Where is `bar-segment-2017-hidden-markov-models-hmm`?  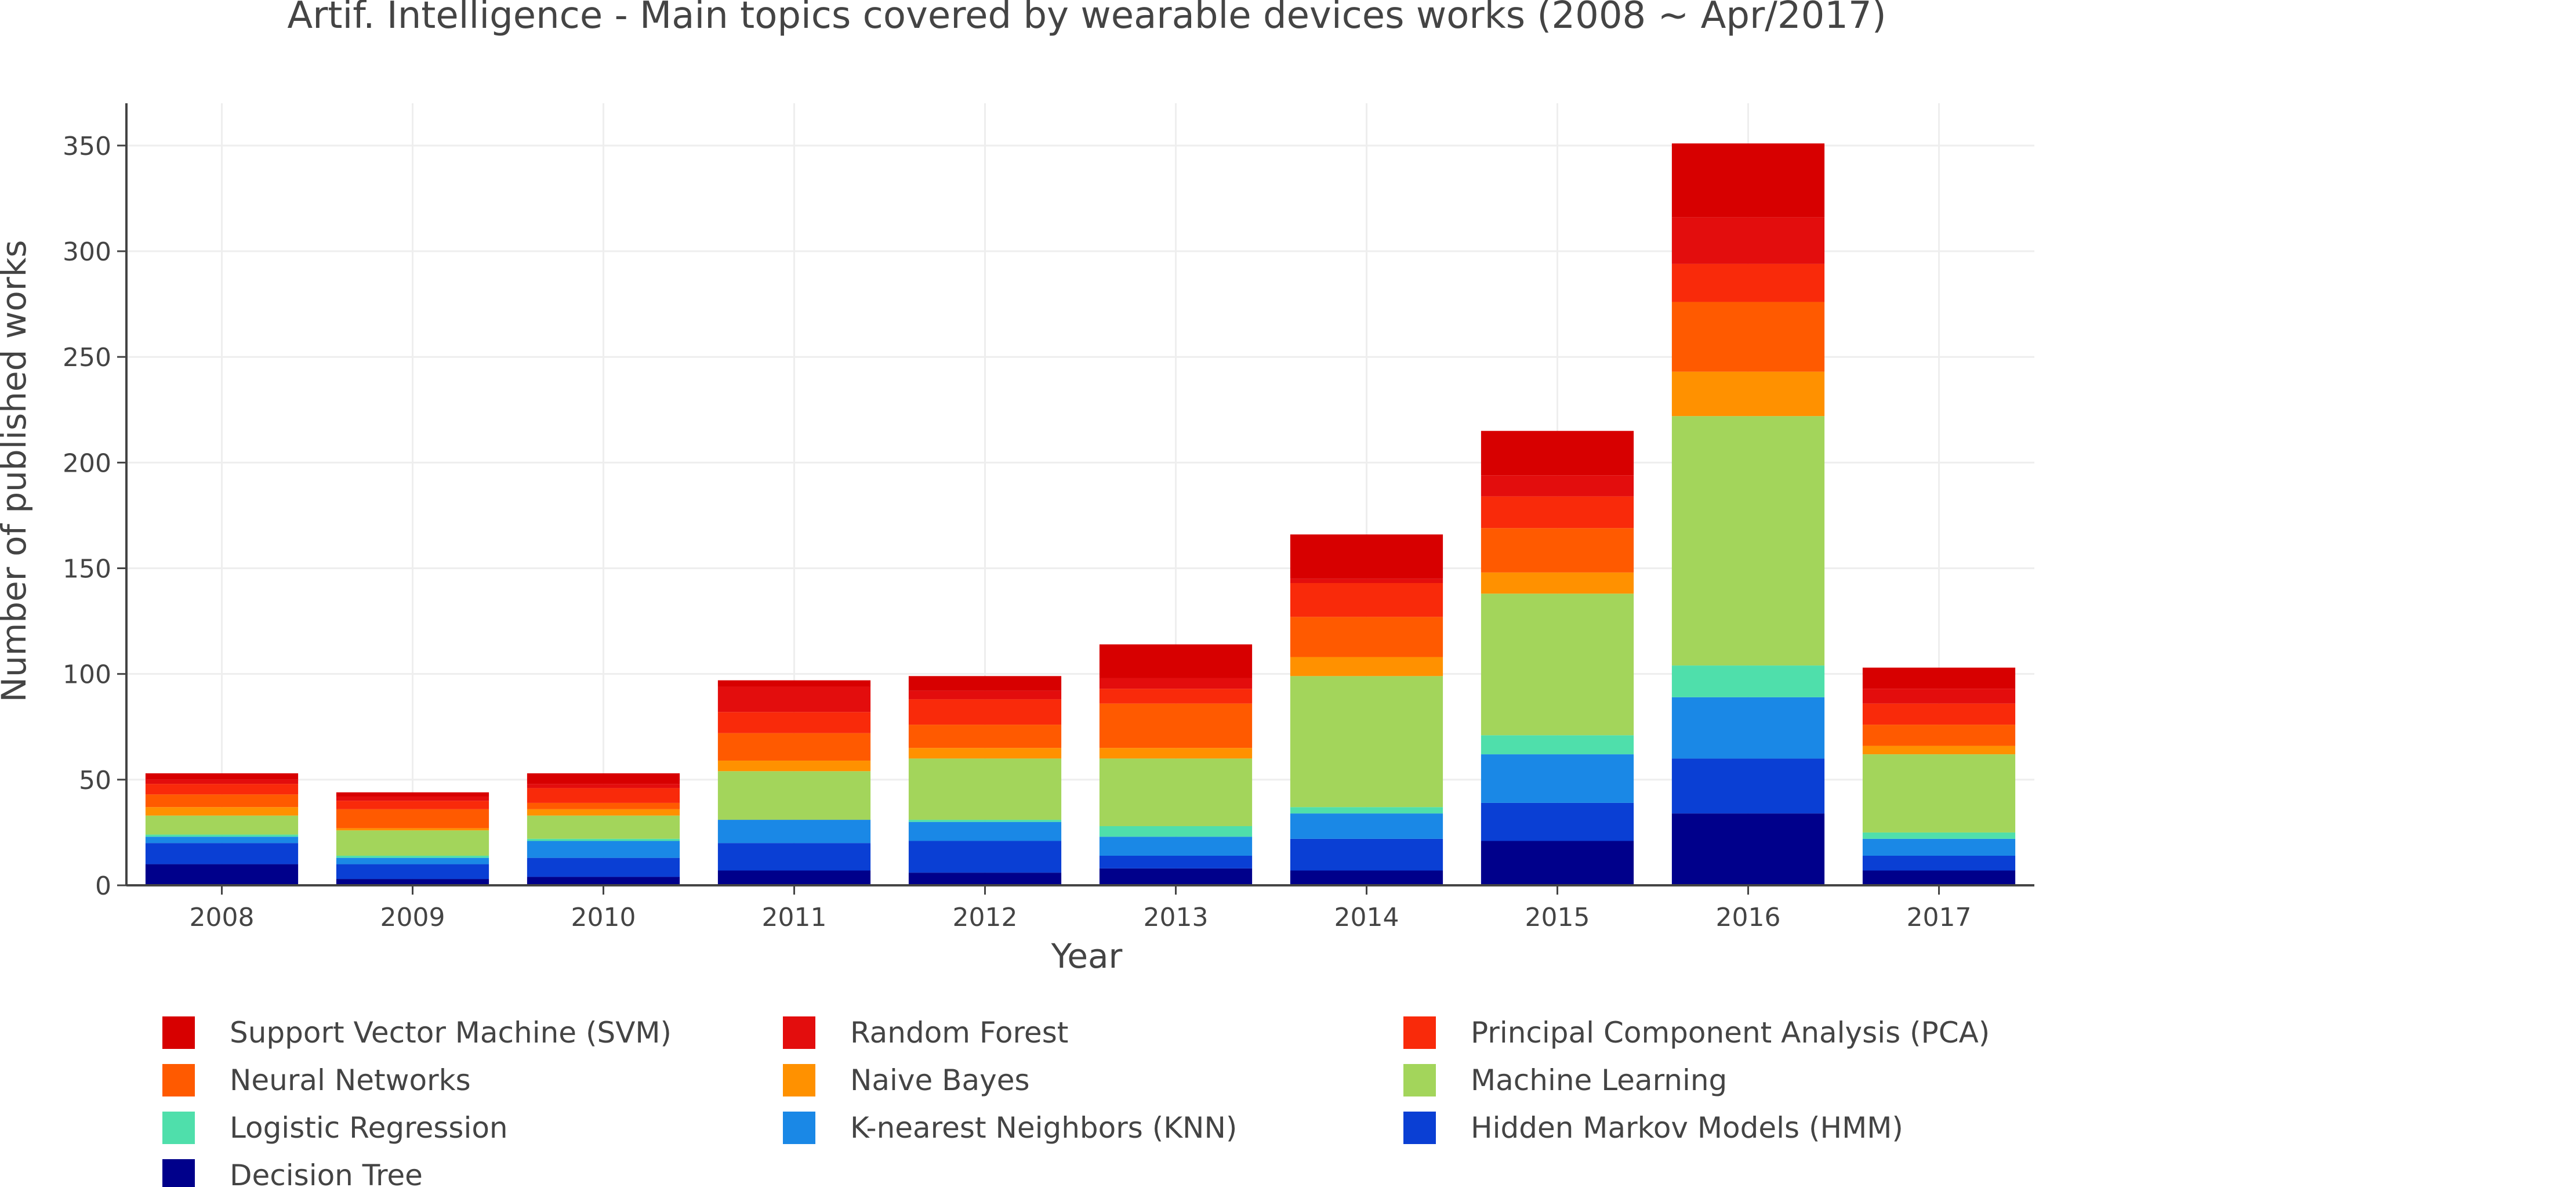
bar-segment-2017-hidden-markov-models-hmm is located at coordinates (1939, 863).